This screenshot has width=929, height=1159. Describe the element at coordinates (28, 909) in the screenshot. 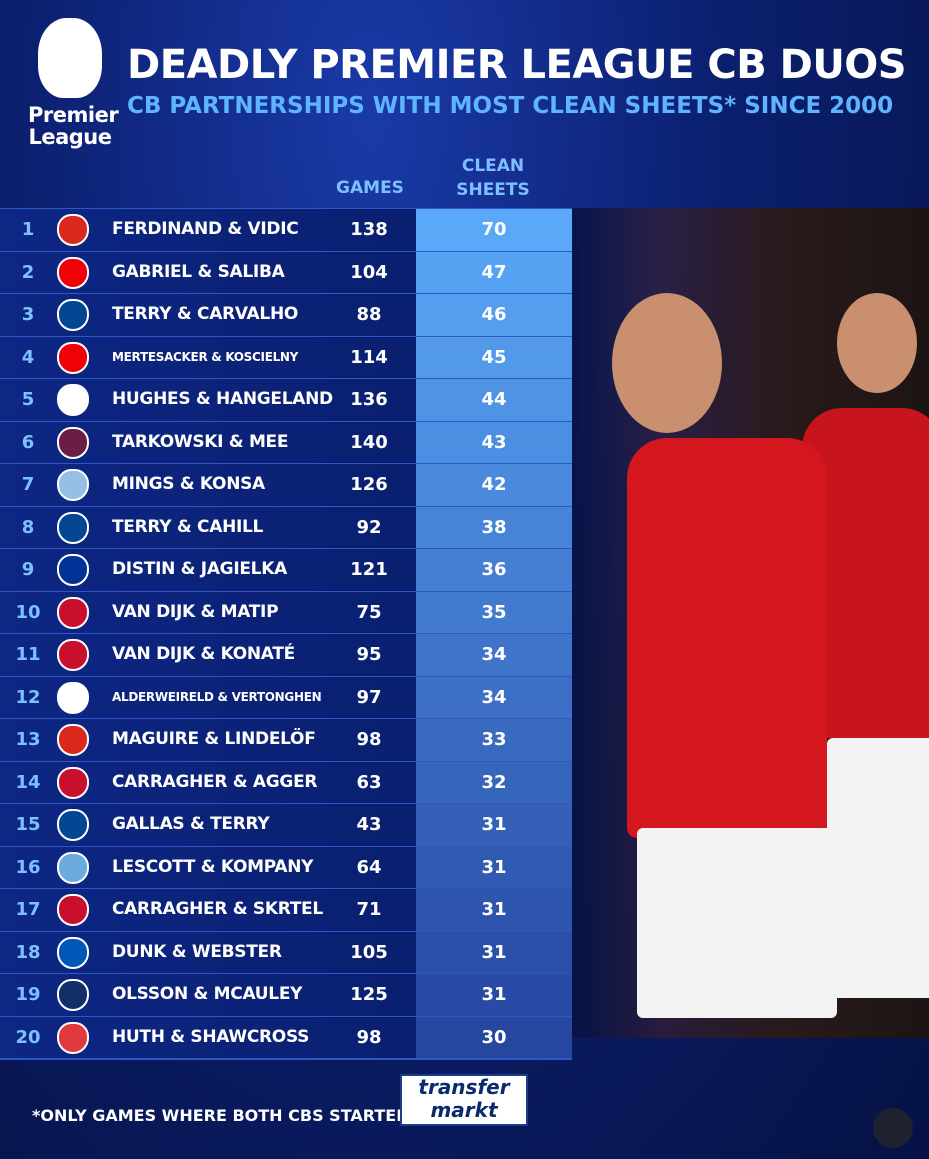

I see `rank: 17` at that location.